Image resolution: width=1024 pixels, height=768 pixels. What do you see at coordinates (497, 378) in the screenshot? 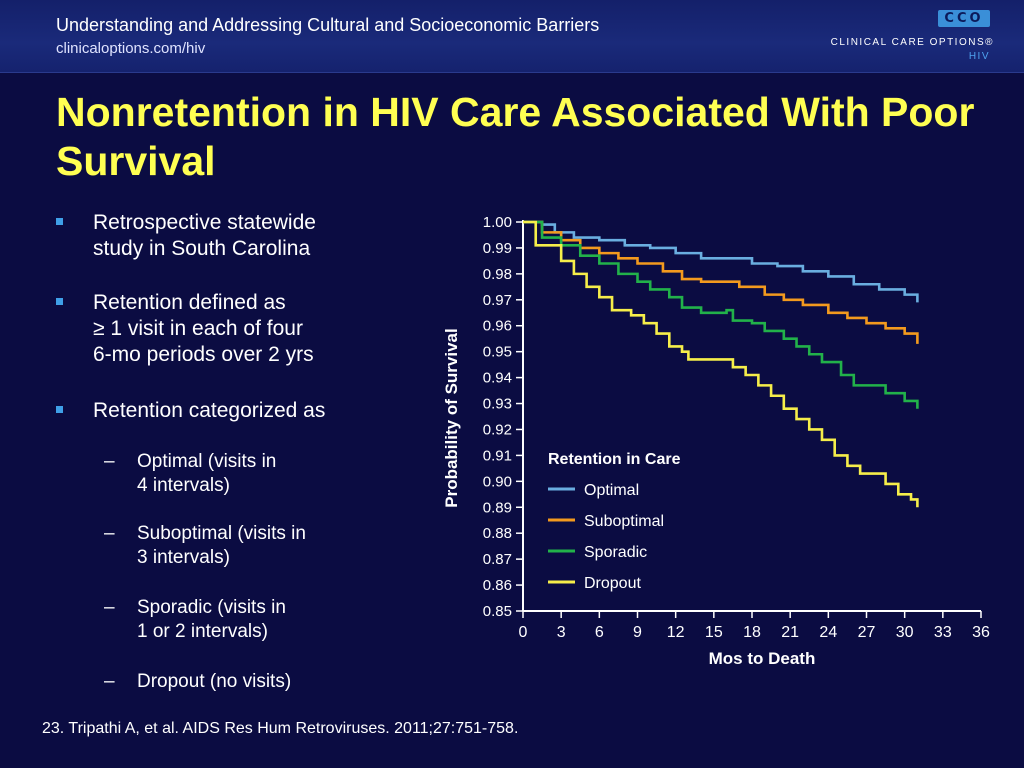
I see `y-tick-label: 0.94` at bounding box center [497, 378].